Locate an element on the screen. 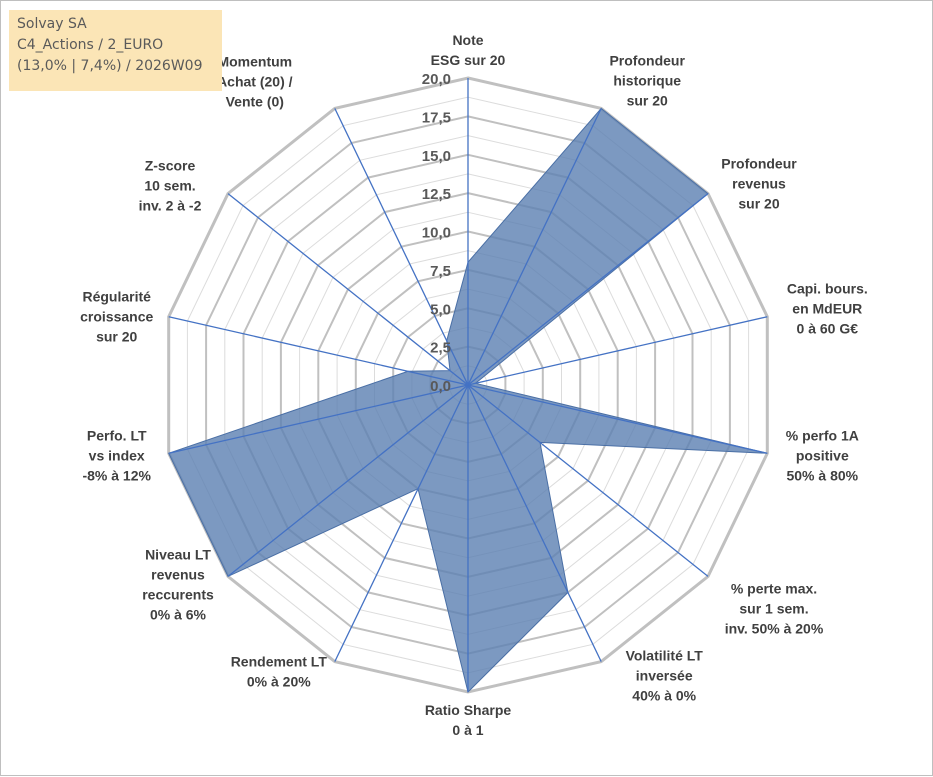 The height and width of the screenshot is (777, 933). category-label-line: Rendement LT is located at coordinates (279, 662).